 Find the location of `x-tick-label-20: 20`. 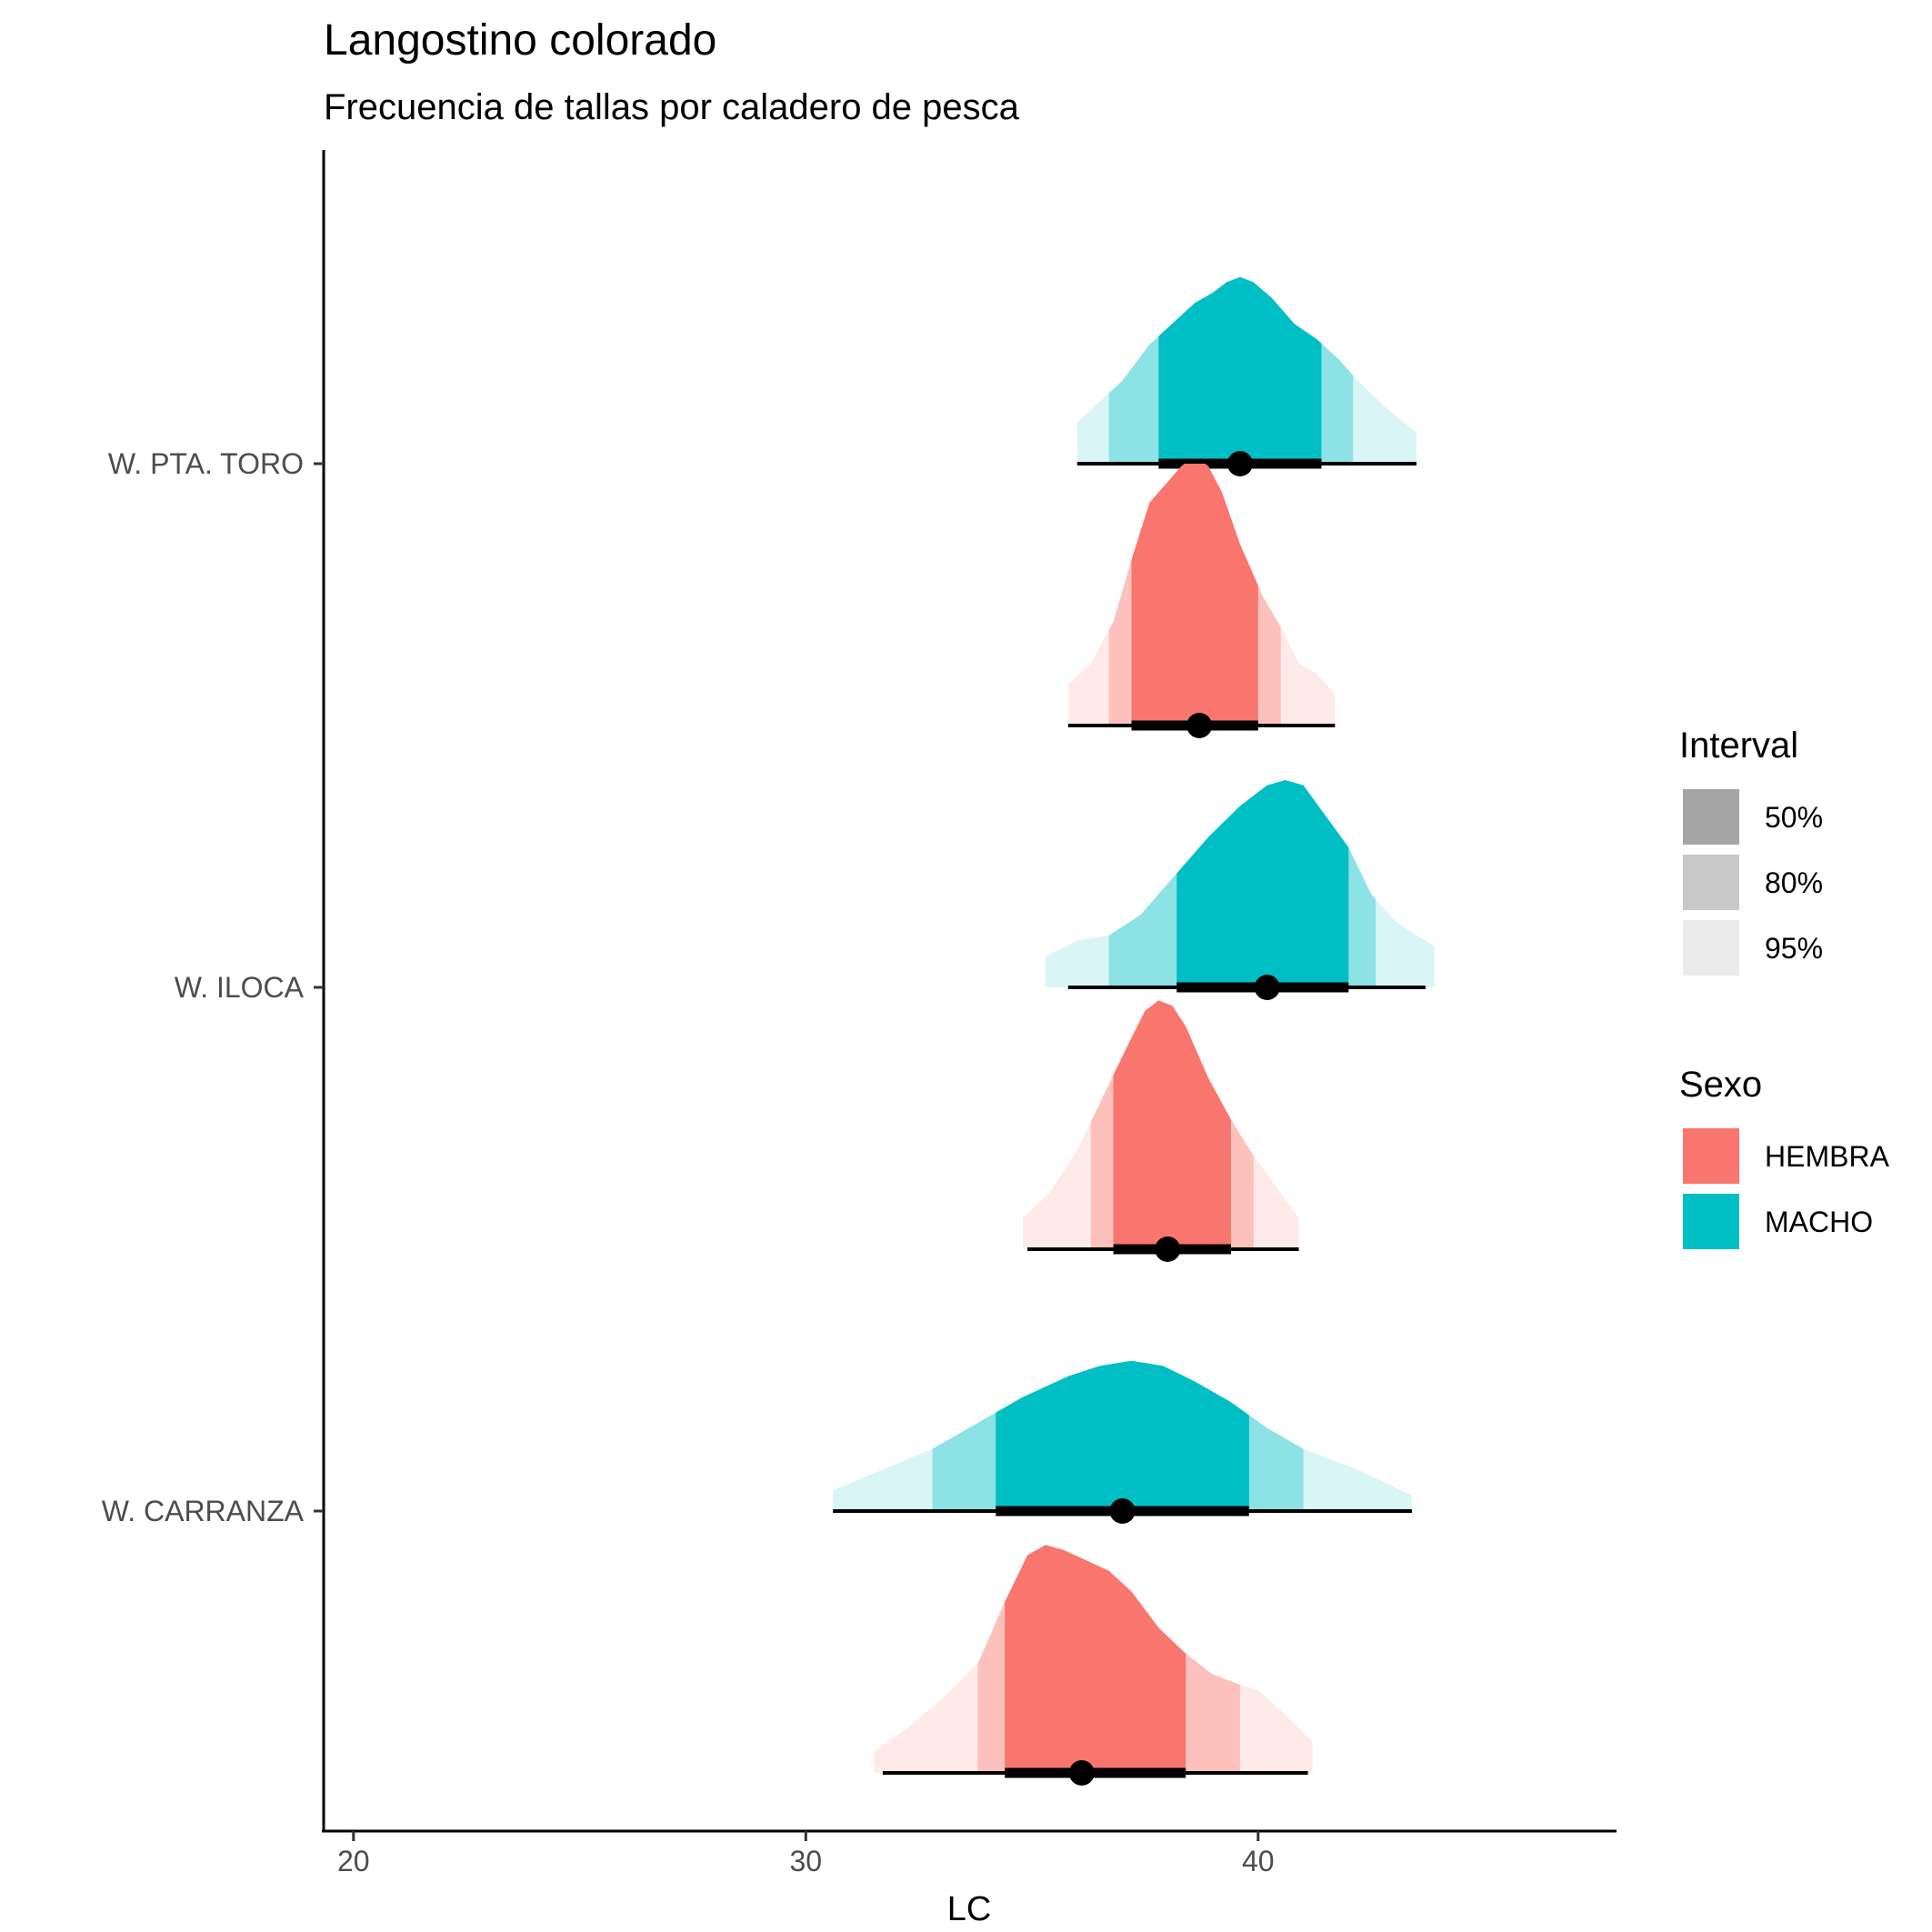

x-tick-label-20: 20 is located at coordinates (353, 1861).